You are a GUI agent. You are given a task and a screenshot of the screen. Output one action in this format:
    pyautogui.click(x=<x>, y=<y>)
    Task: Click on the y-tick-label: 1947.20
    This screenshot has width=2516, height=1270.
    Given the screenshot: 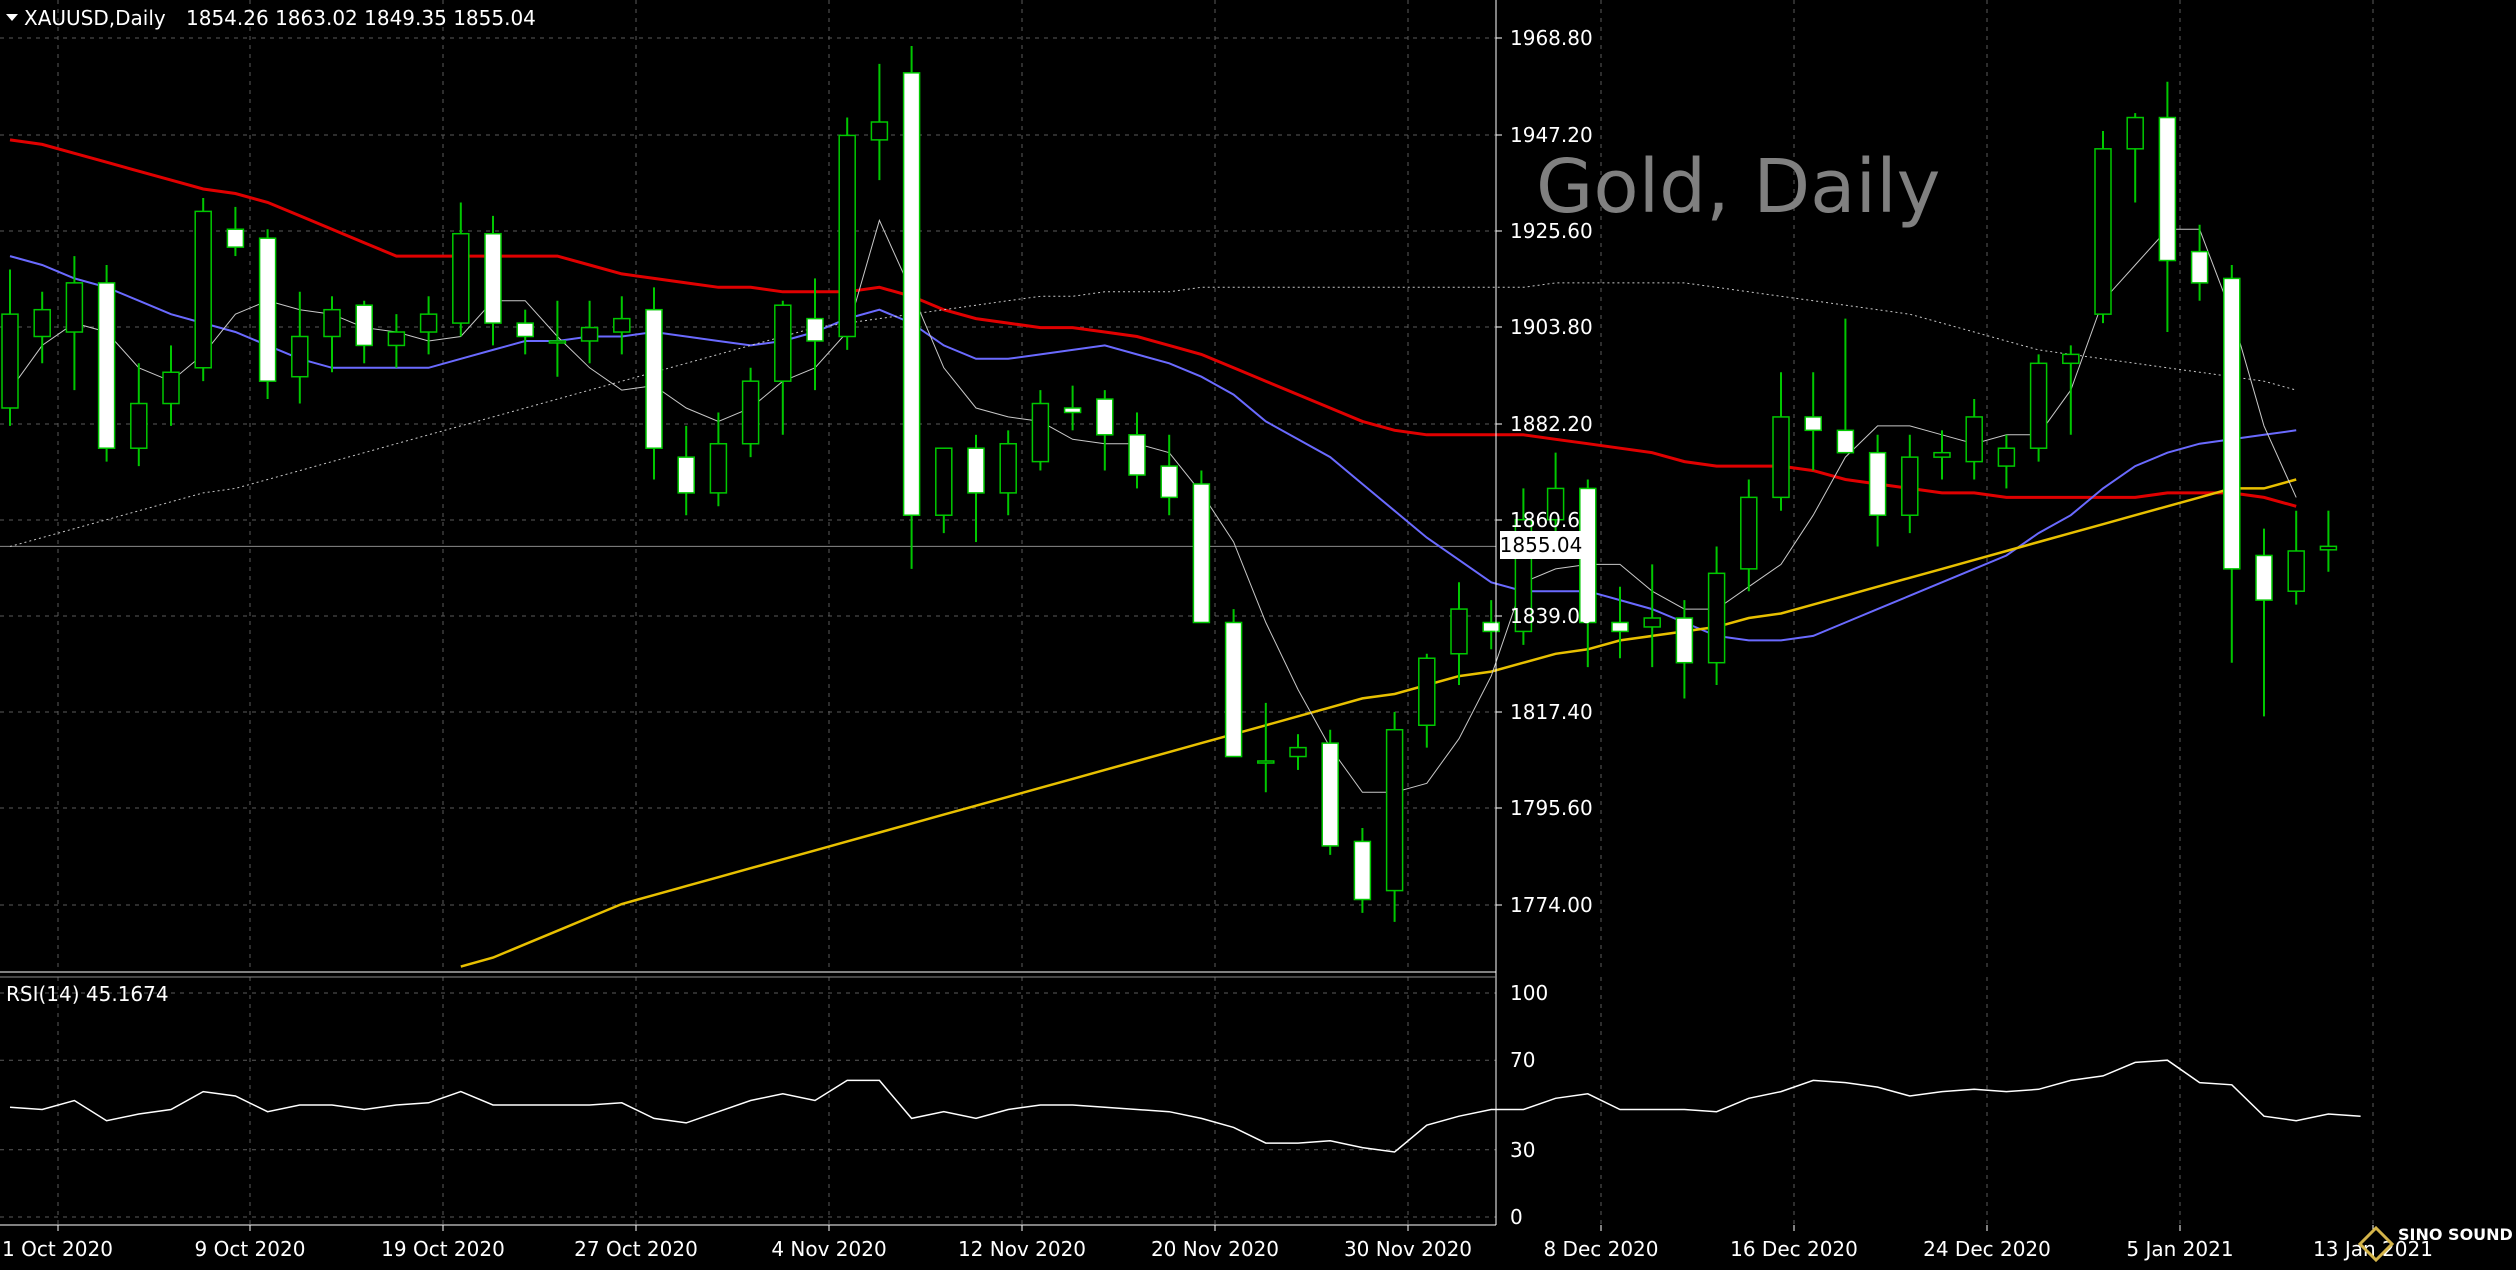 What is the action you would take?
    pyautogui.click(x=1551, y=135)
    